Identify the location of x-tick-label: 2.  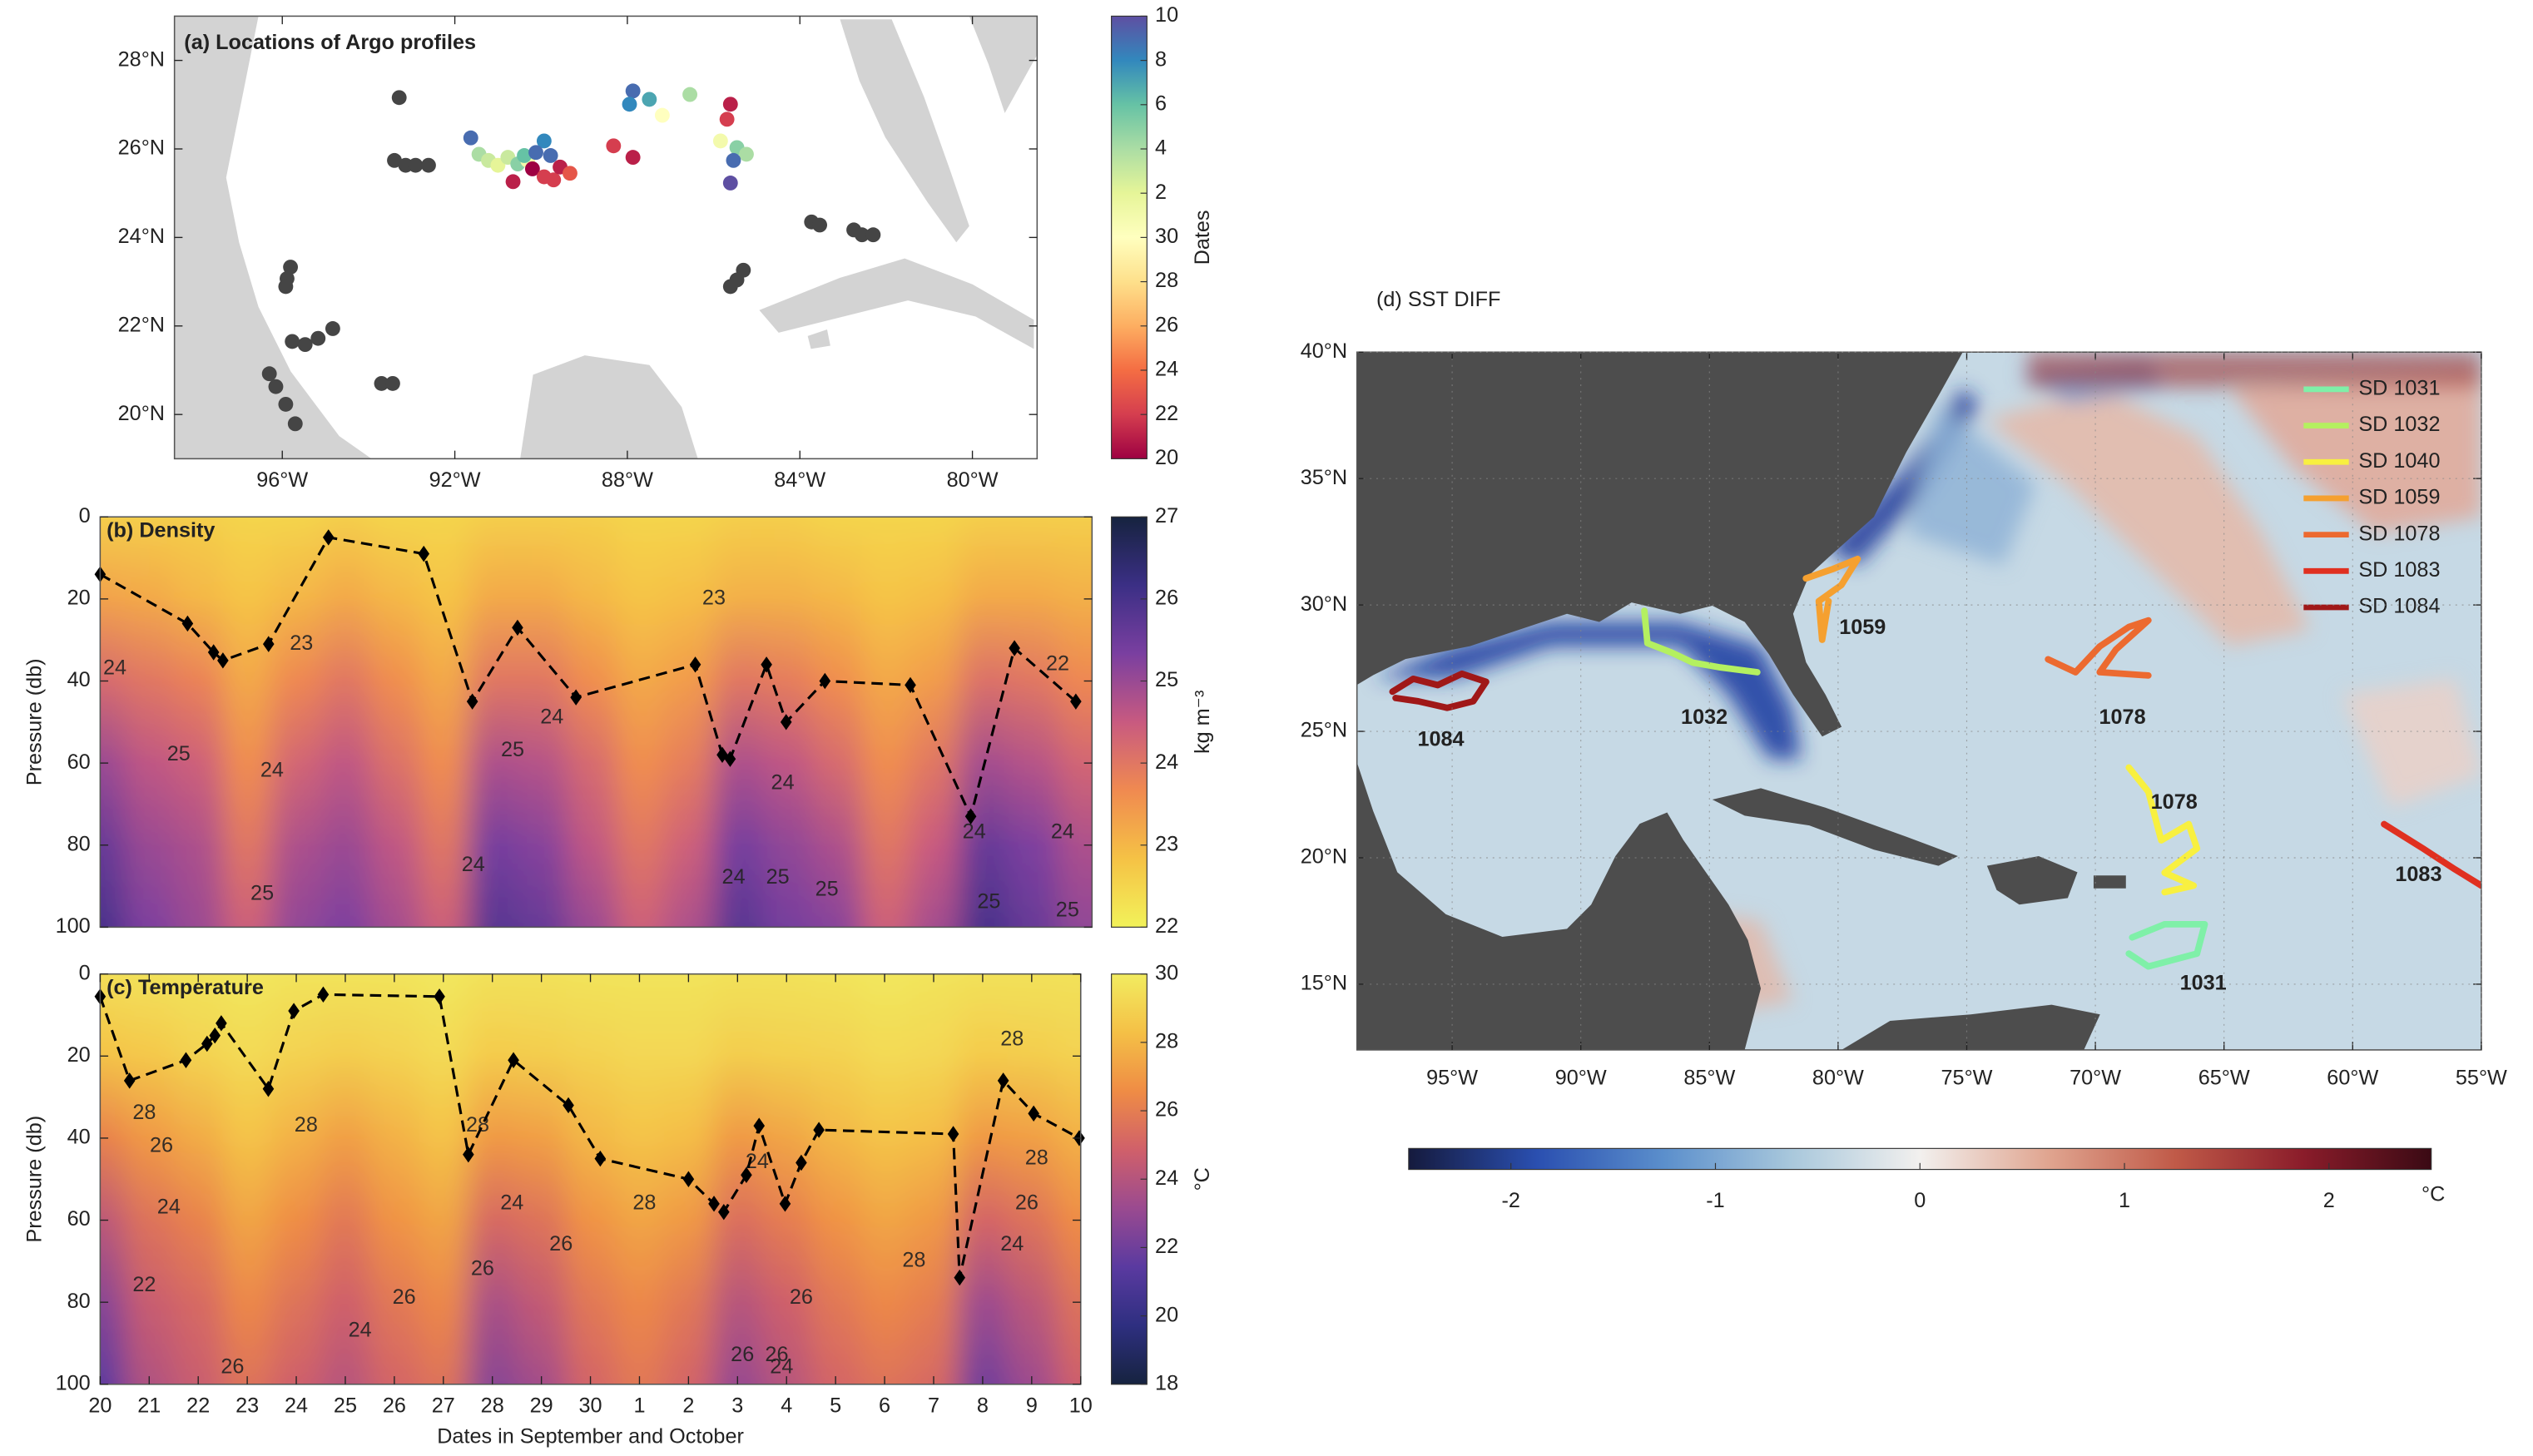
(688, 1406).